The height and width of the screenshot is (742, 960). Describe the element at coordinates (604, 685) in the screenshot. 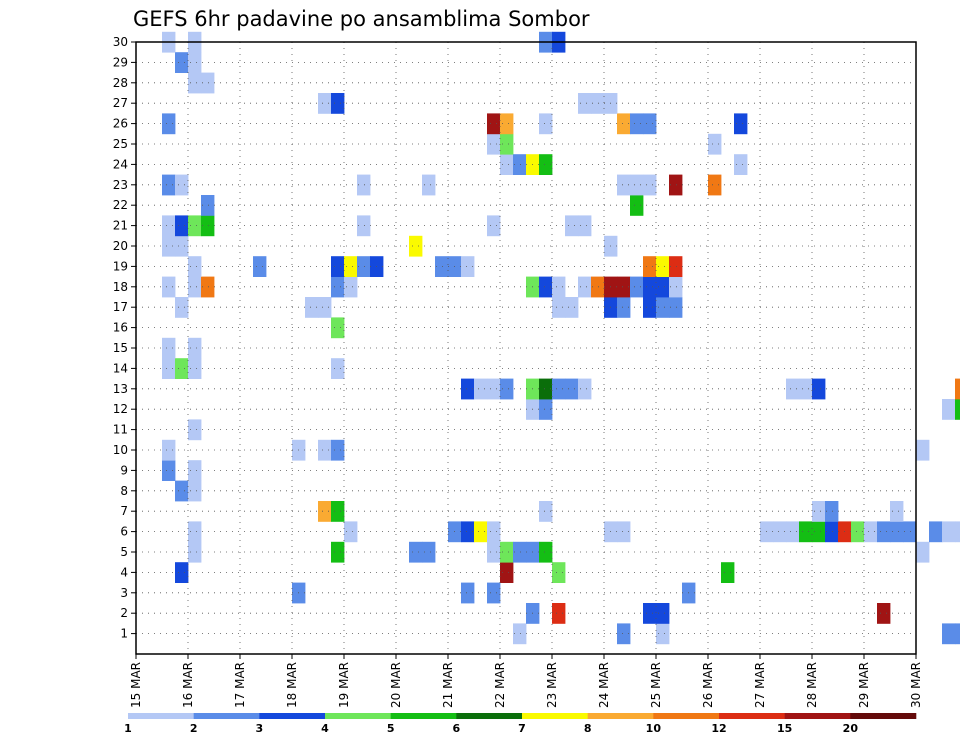

I see `x-tick-label: 24 MAR` at that location.